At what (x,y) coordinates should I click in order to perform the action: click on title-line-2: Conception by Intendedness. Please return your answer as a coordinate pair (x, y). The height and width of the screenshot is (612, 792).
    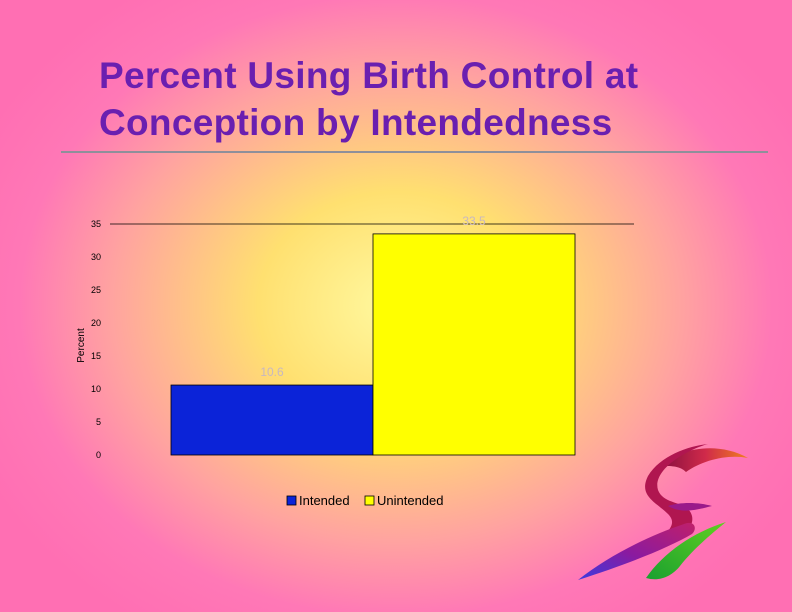
    Looking at the image, I should click on (356, 122).